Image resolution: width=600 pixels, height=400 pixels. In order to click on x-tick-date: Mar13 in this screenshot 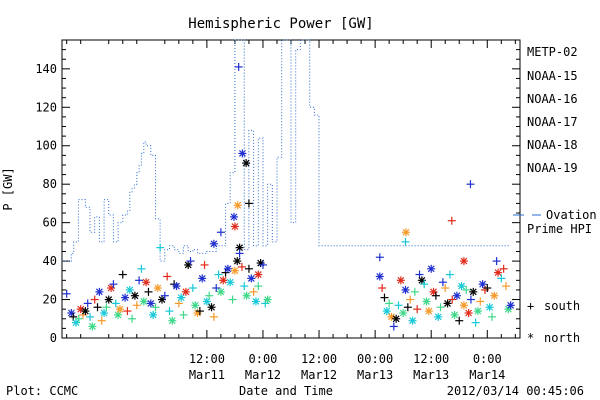, I will do `click(431, 375)`.